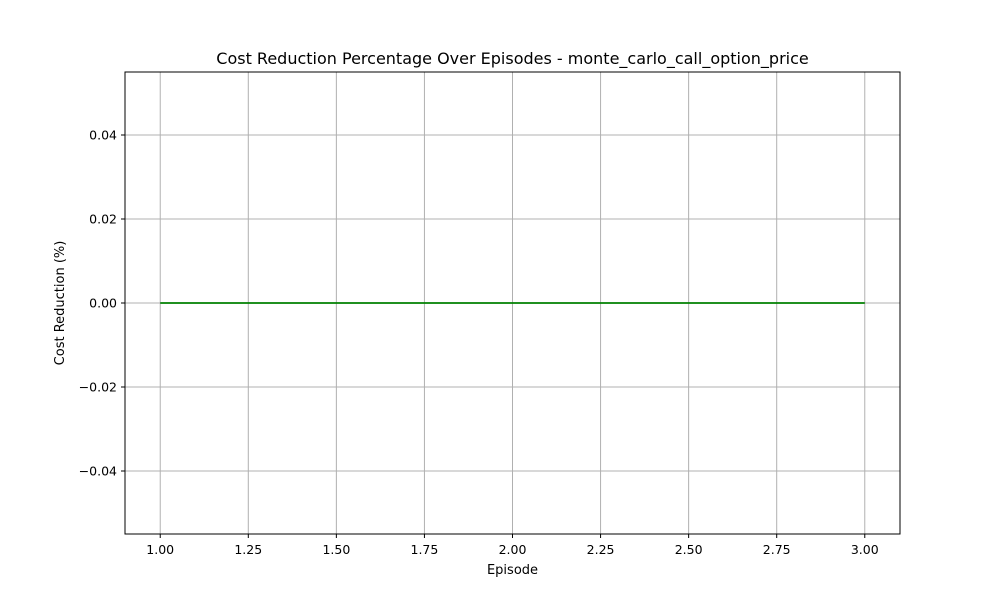  What do you see at coordinates (336, 549) in the screenshot?
I see `x-tick-label: 1.50` at bounding box center [336, 549].